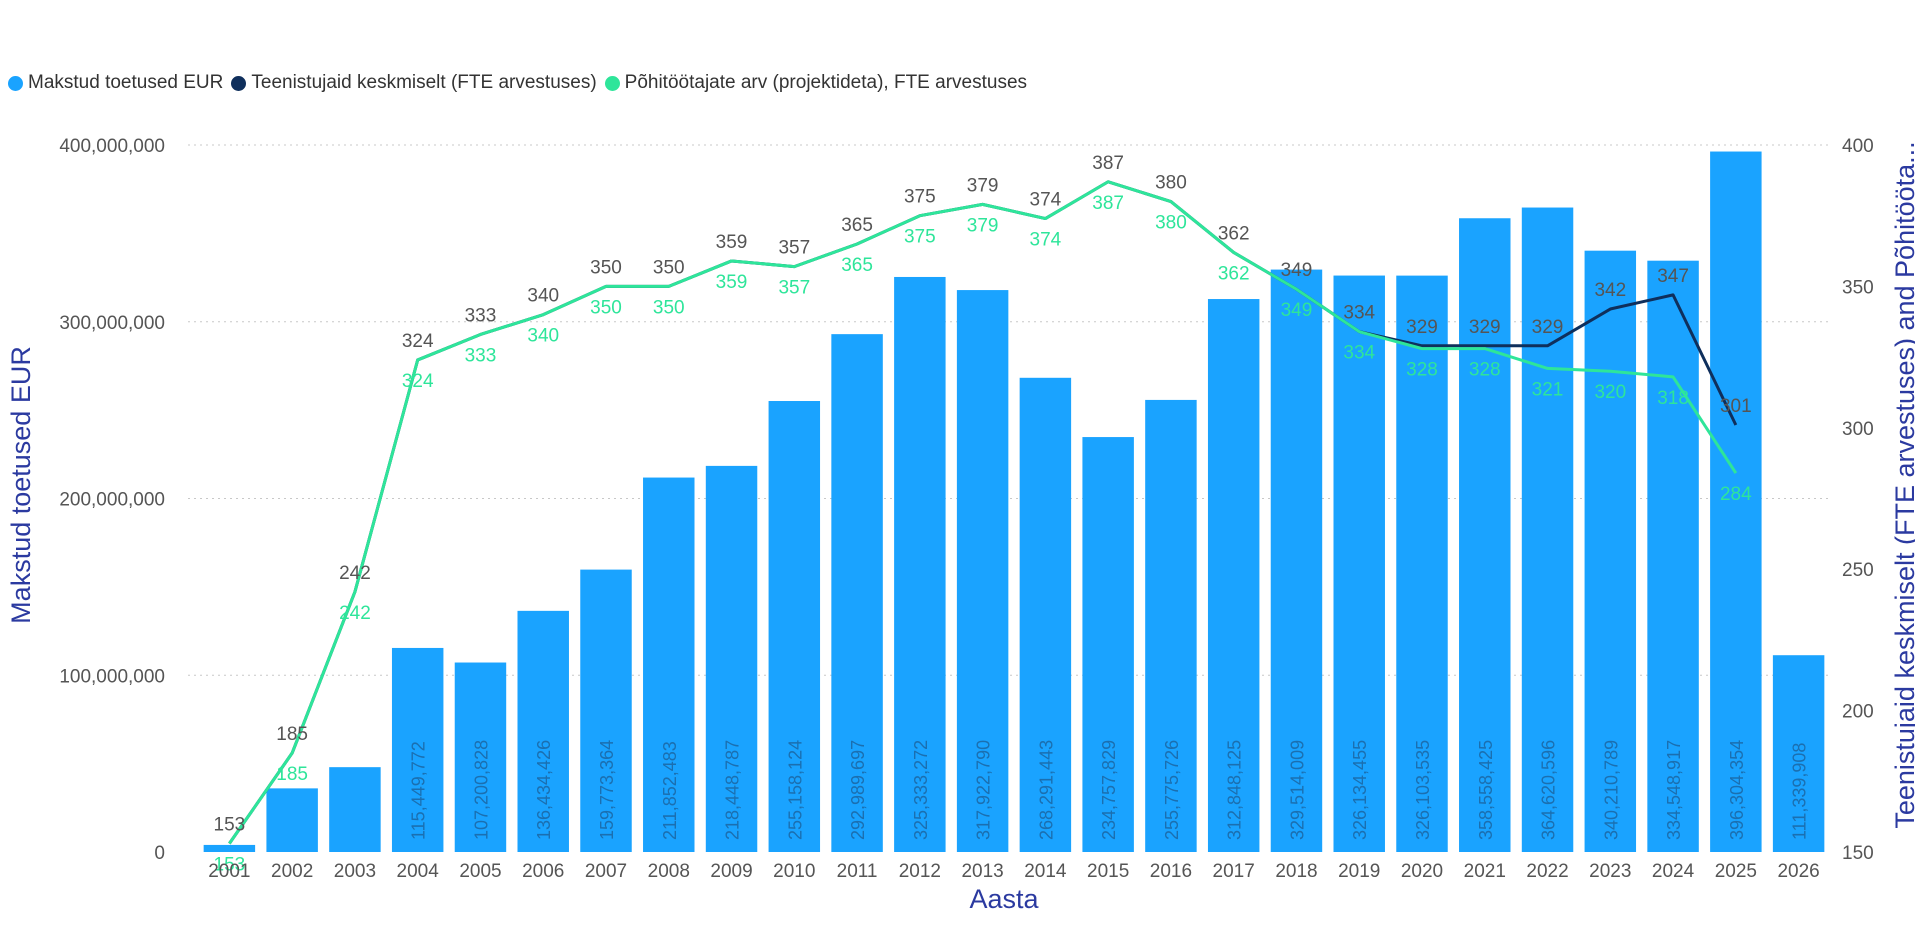 Image resolution: width=1915 pixels, height=940 pixels. Describe the element at coordinates (1360, 790) in the screenshot. I see `bar-data-label: 326,134,455` at that location.